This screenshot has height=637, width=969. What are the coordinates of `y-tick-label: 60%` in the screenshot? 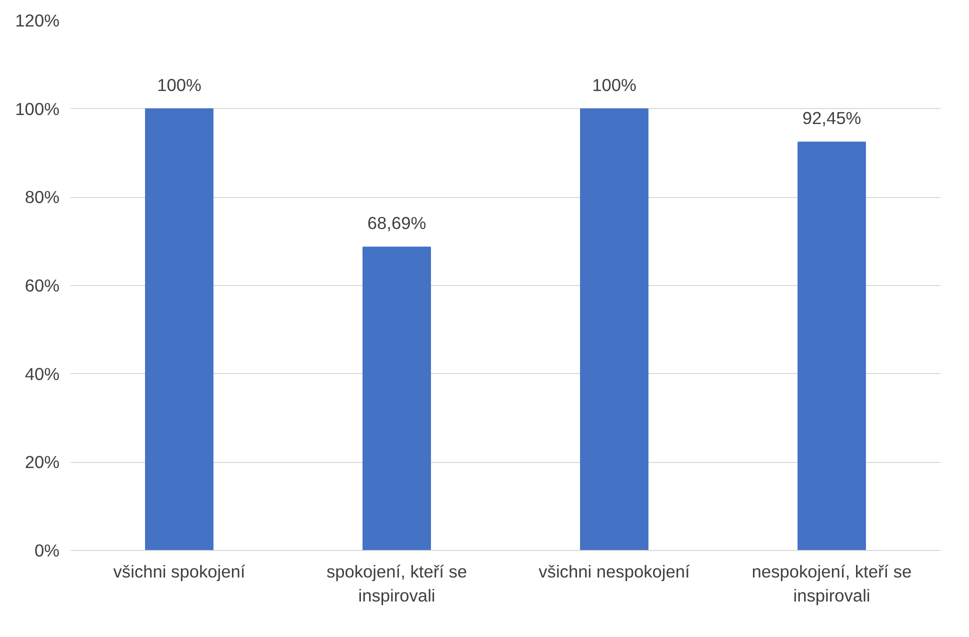 It's located at (42, 286).